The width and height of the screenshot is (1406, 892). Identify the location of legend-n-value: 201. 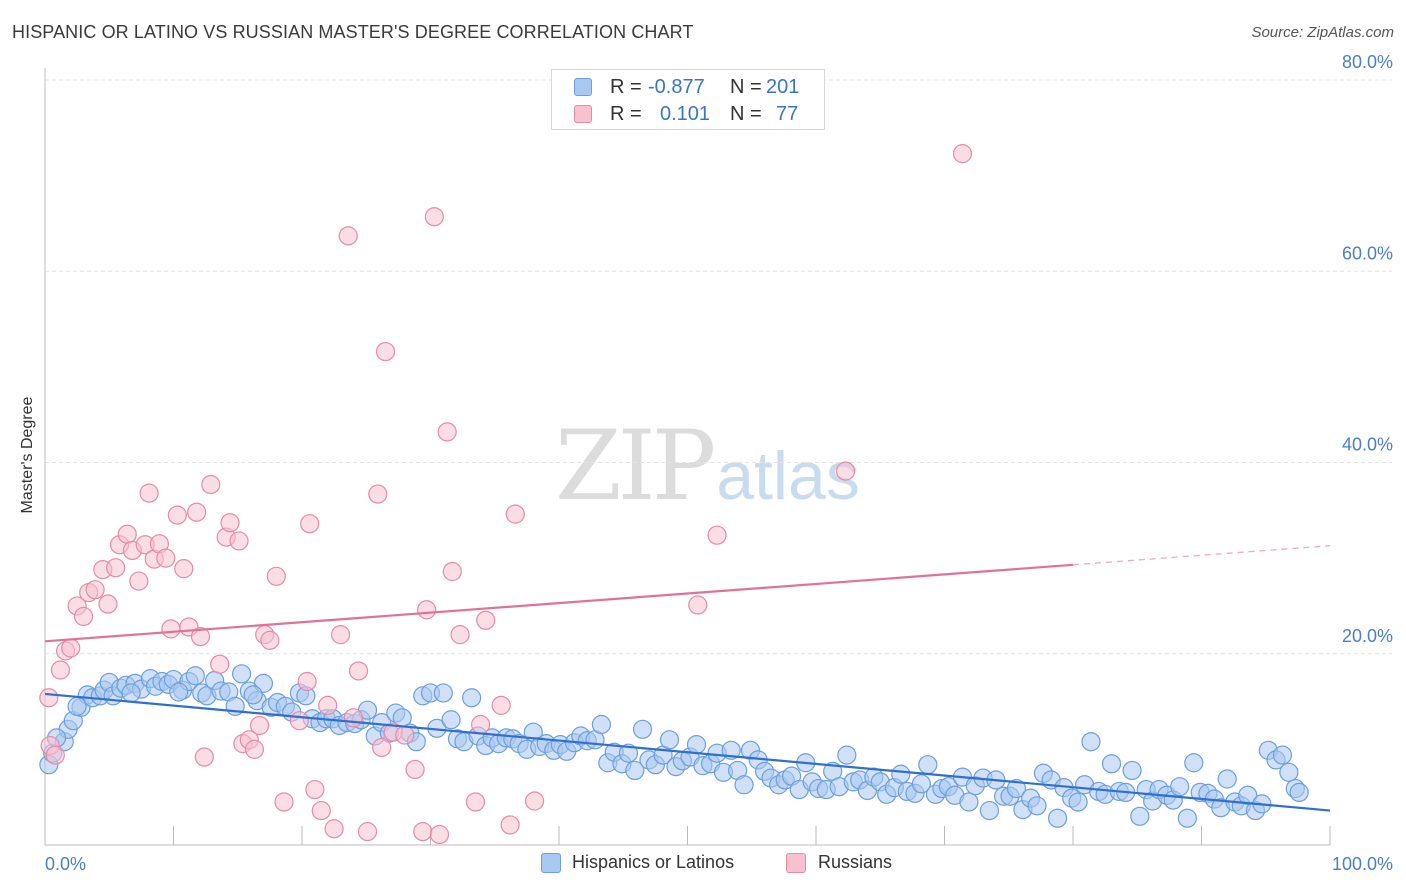
(783, 87).